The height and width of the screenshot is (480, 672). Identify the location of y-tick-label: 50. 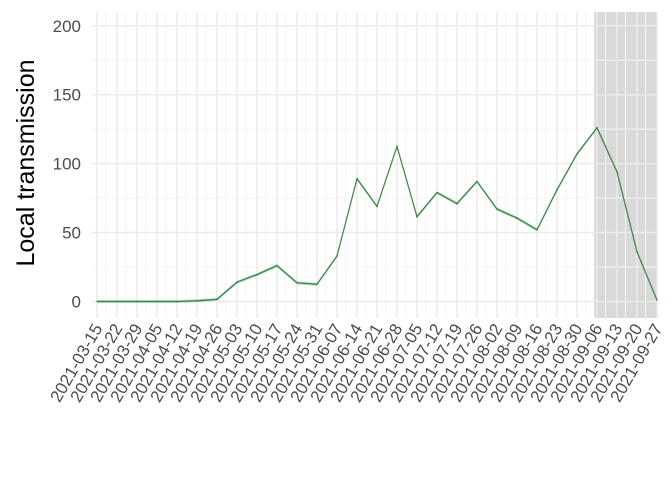
(71, 233).